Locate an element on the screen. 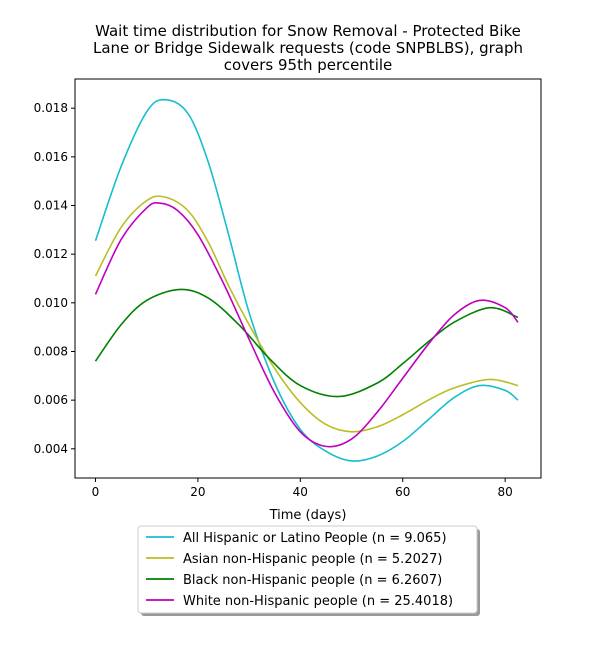  legend-label-4: White non-Hispanic people (n = 25.4018) is located at coordinates (318, 601).